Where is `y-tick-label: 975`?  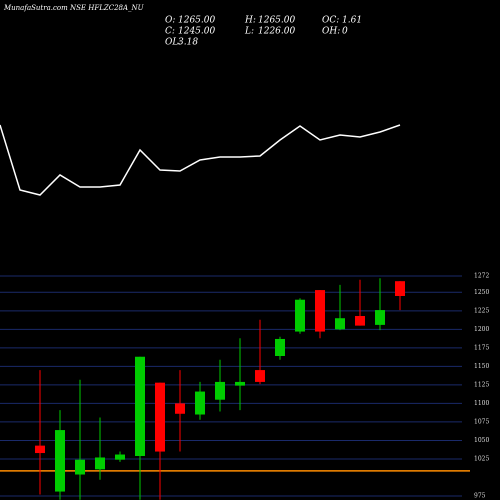
y-tick-label: 975 is located at coordinates (480, 496).